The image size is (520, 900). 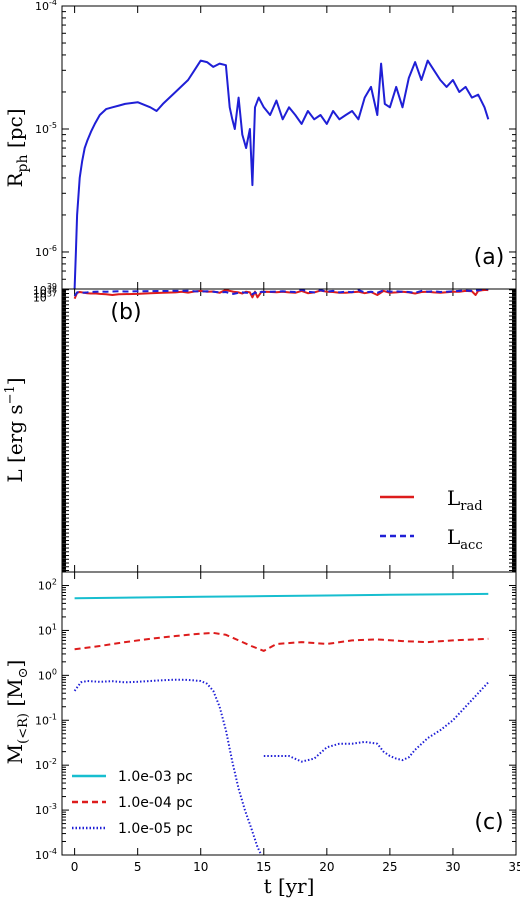 I want to click on legend-lrad-label: Lrad, so click(x=465, y=500).